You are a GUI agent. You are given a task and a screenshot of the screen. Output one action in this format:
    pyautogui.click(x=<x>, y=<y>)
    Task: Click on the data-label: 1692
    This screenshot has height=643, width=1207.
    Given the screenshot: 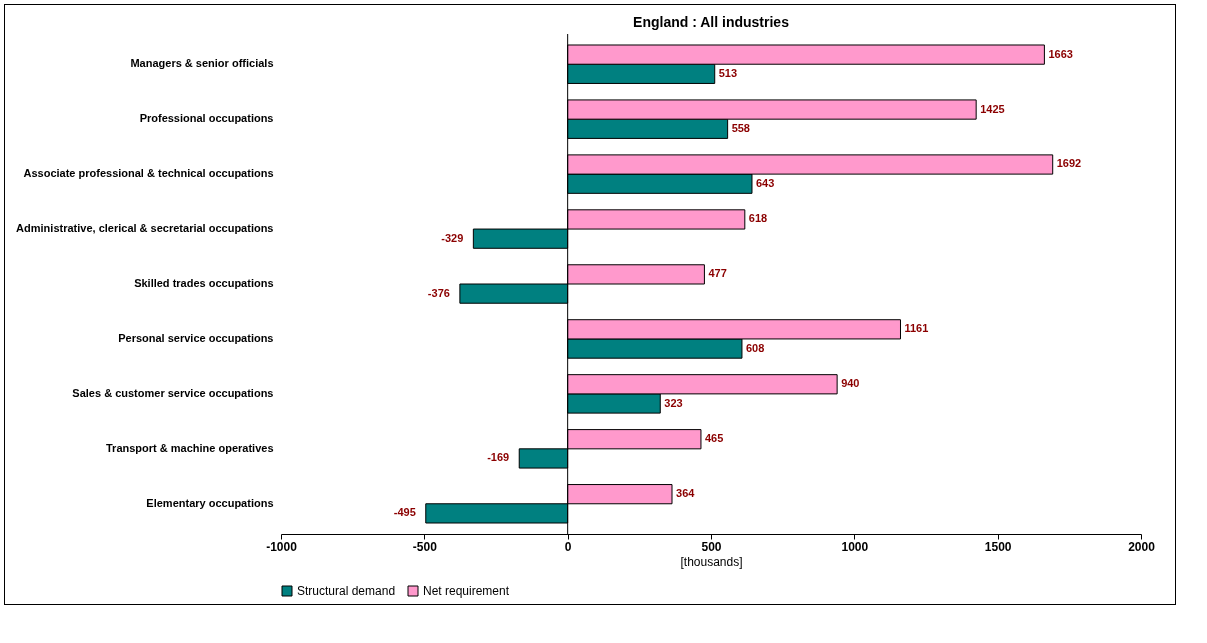 What is the action you would take?
    pyautogui.click(x=1069, y=163)
    